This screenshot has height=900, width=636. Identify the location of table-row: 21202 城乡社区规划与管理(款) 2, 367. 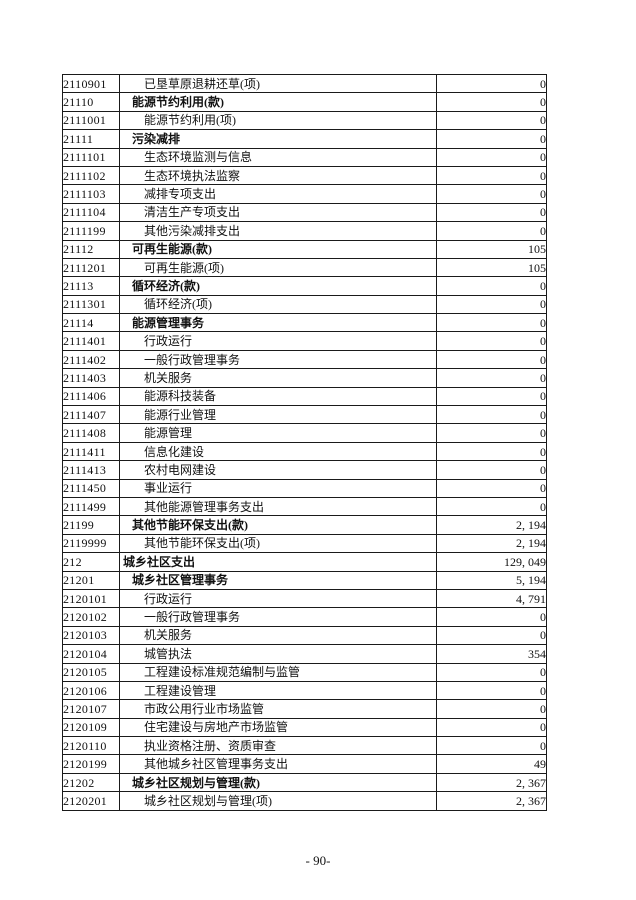
(304, 782).